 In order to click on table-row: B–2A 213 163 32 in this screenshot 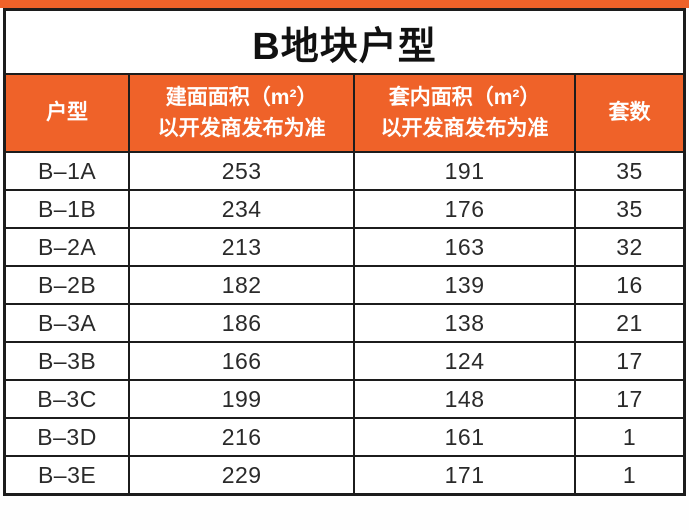, I will do `click(344, 247)`.